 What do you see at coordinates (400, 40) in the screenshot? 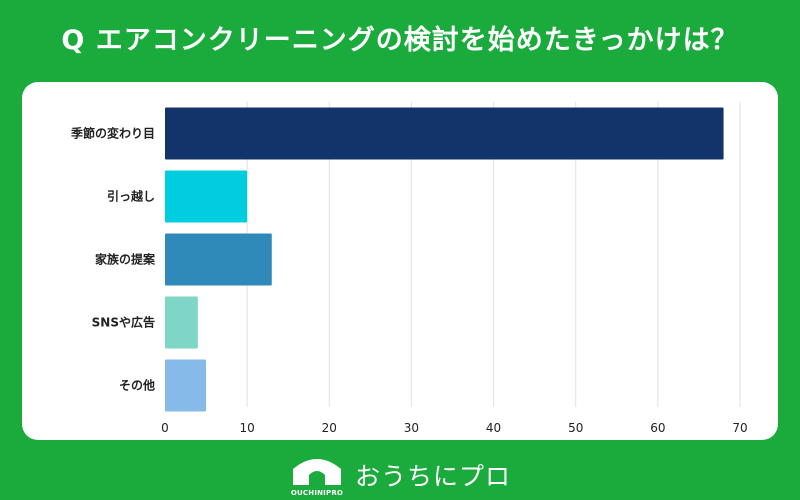
I see `chart-title: Q エアコンクリーニングの検討を始めたきっかけは？` at bounding box center [400, 40].